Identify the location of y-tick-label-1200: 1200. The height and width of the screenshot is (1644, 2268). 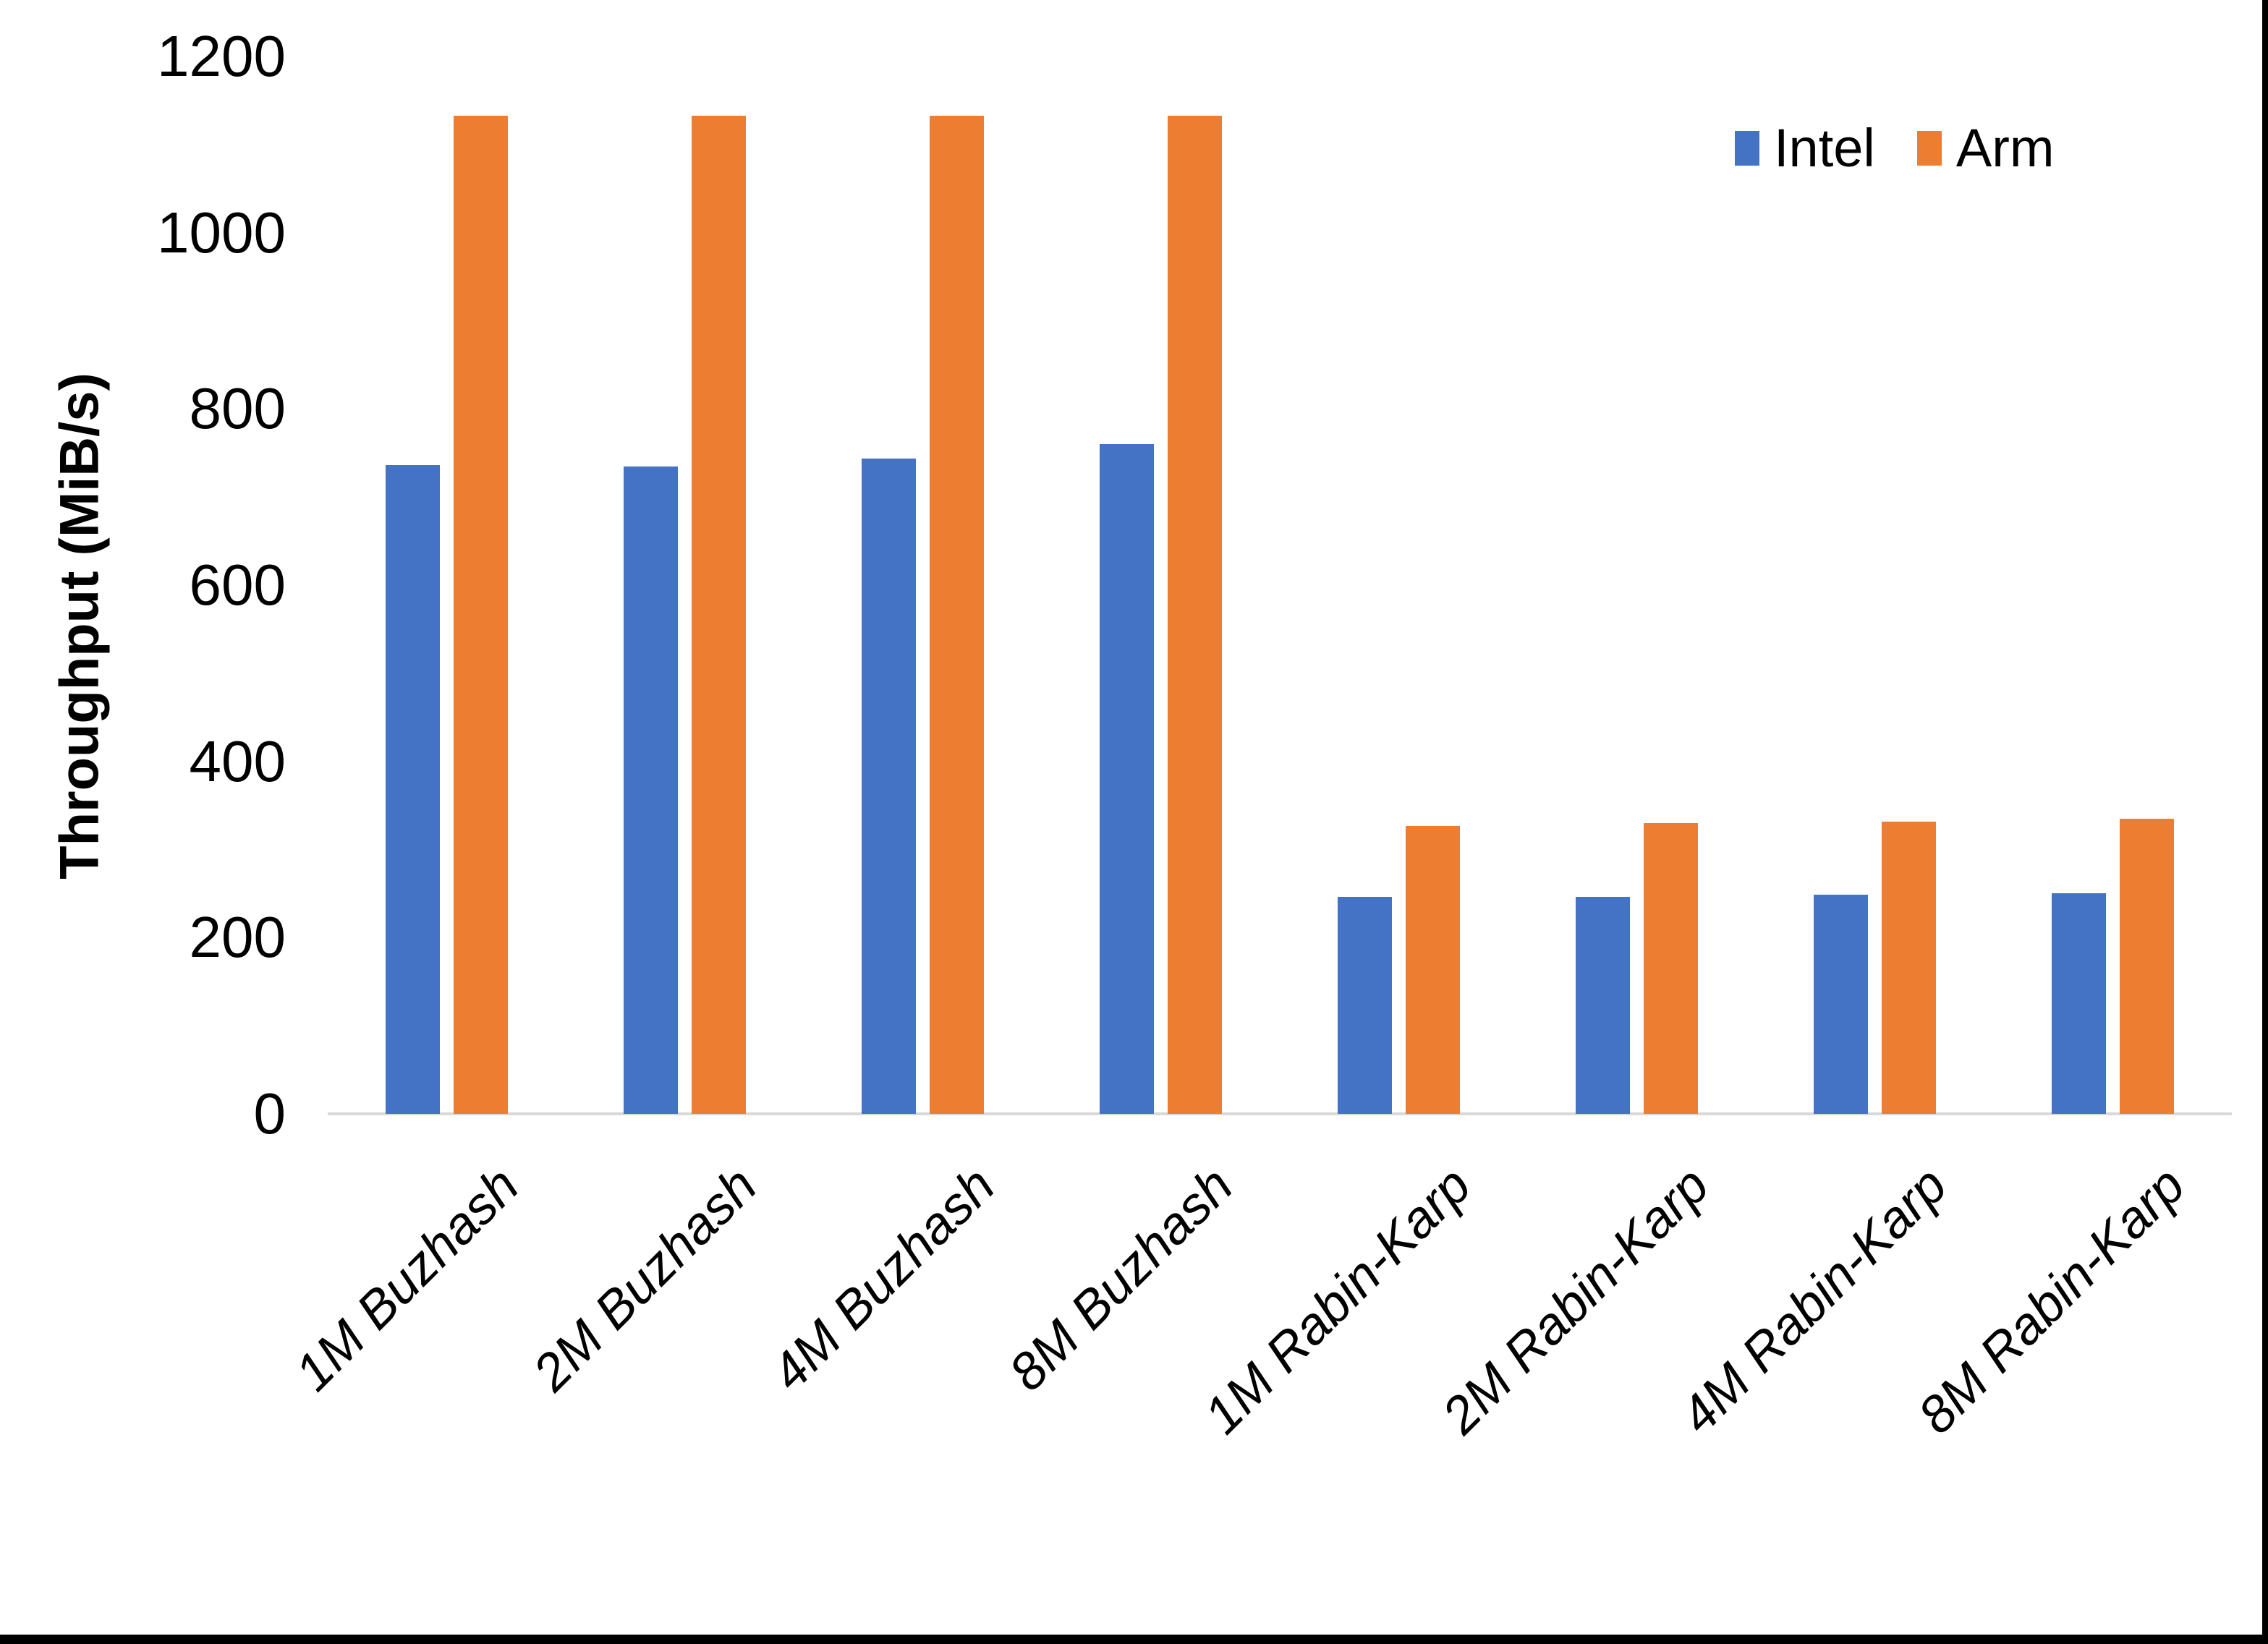
(221, 56).